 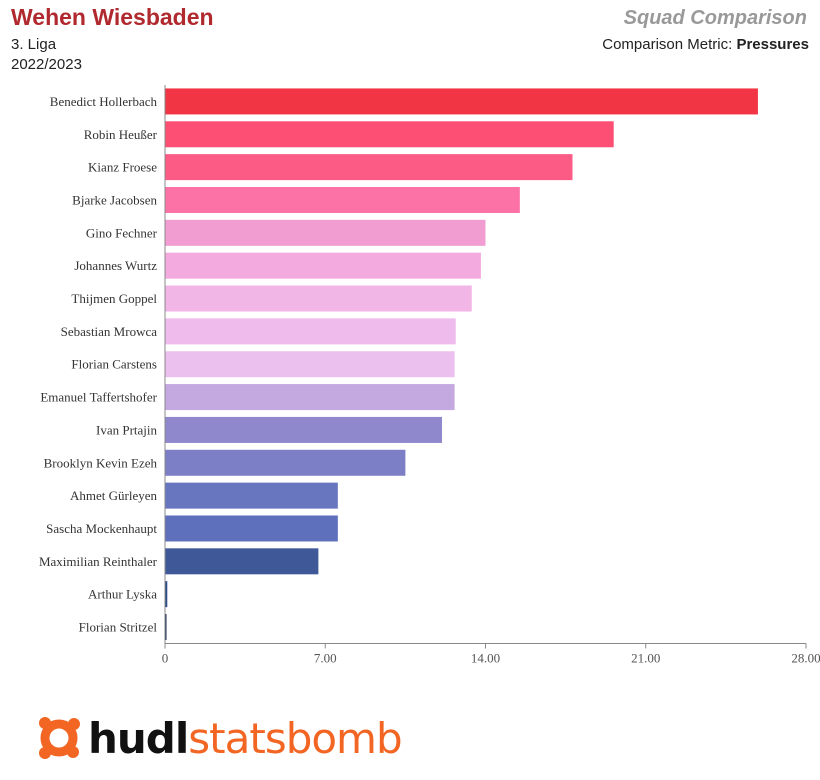 What do you see at coordinates (98, 561) in the screenshot?
I see `player-label-14: Maximilian Reinthaler` at bounding box center [98, 561].